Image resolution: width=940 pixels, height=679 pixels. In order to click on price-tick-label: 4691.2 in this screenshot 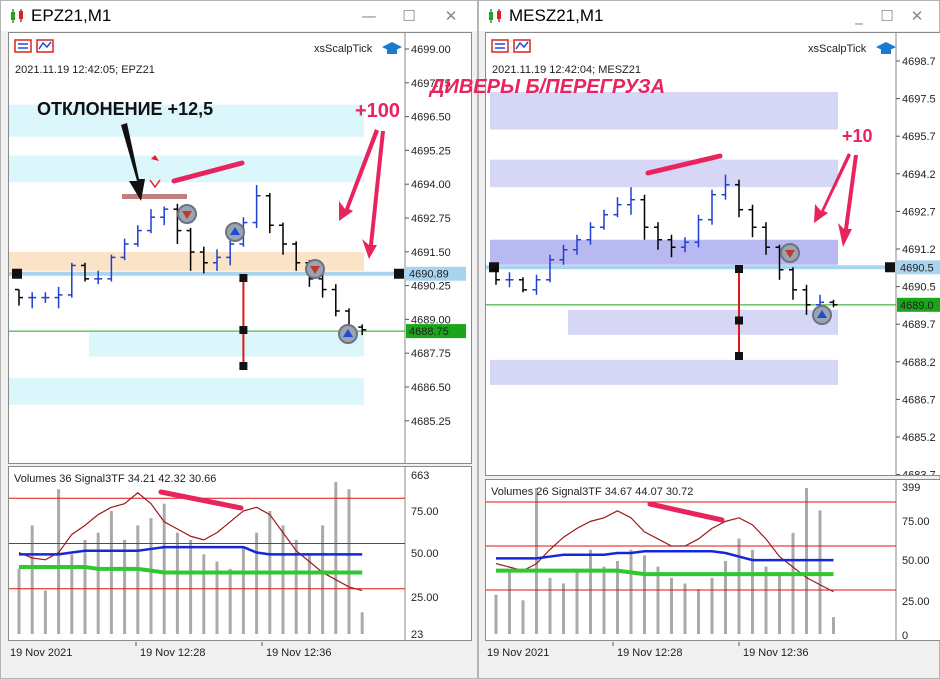, I will do `click(919, 250)`.